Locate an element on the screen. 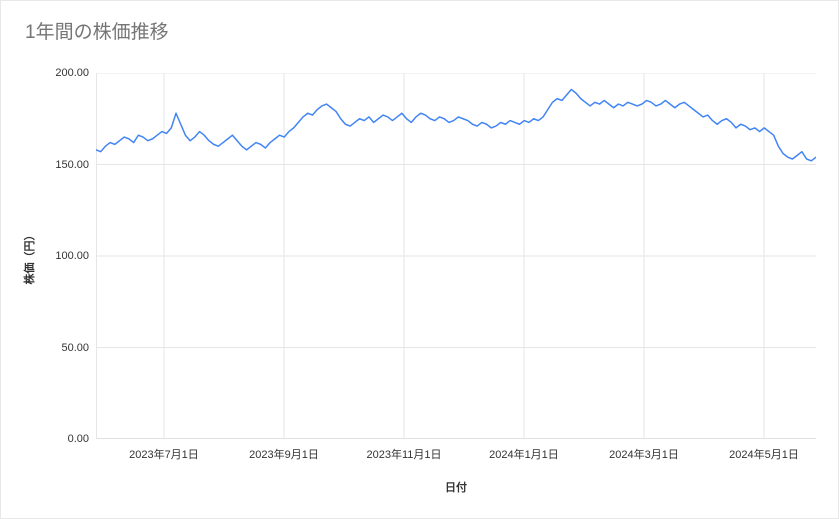 This screenshot has width=839, height=519. x-tick-label: 2023年7月1日 is located at coordinates (164, 455).